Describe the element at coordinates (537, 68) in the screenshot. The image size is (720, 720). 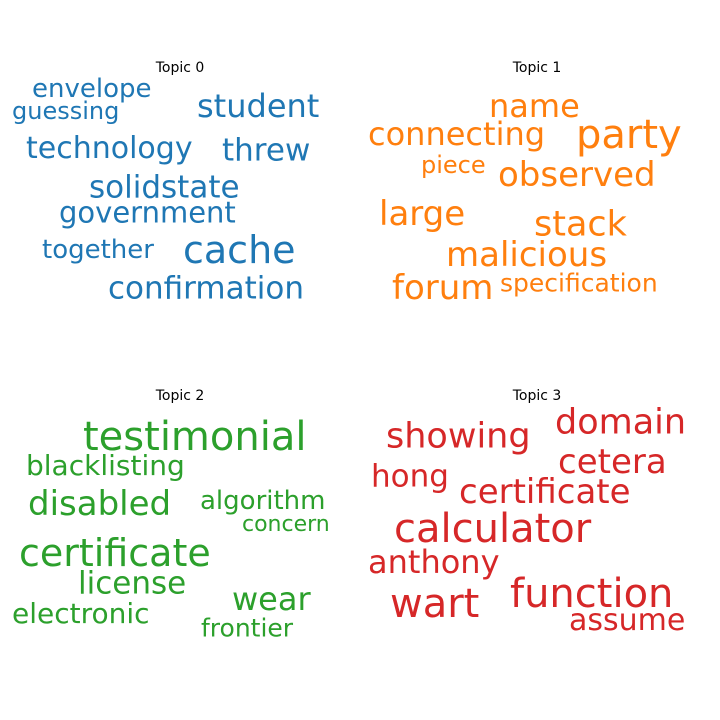
I see `topic-title: Topic 1` at that location.